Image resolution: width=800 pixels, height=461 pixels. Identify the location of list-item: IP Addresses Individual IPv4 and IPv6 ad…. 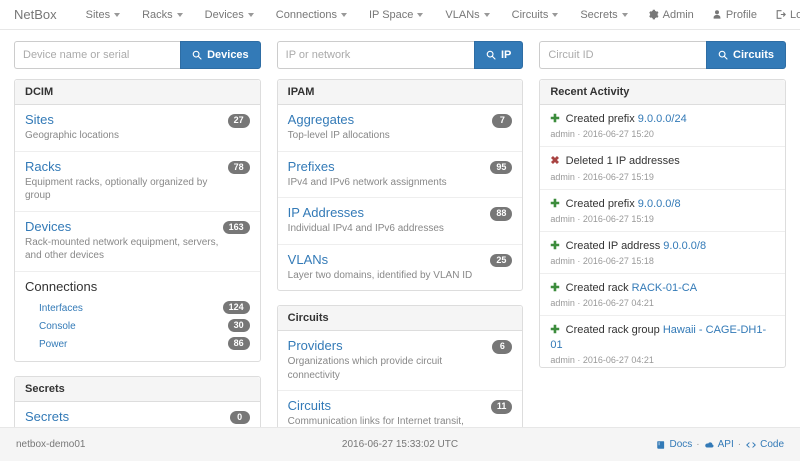
(400, 221).